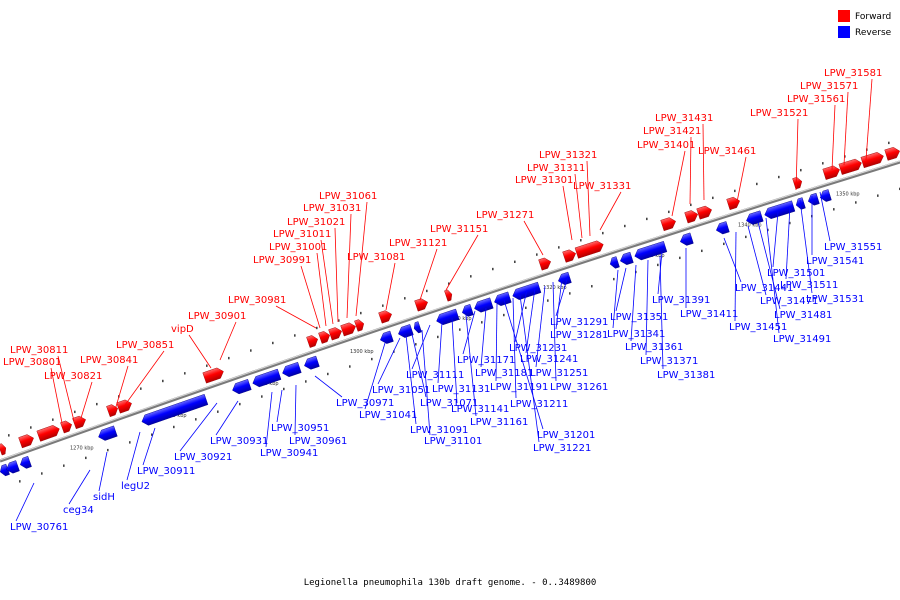 The height and width of the screenshot is (600, 900). Describe the element at coordinates (480, 409) in the screenshot. I see `reverse-gene-label: LPW_31141` at that location.